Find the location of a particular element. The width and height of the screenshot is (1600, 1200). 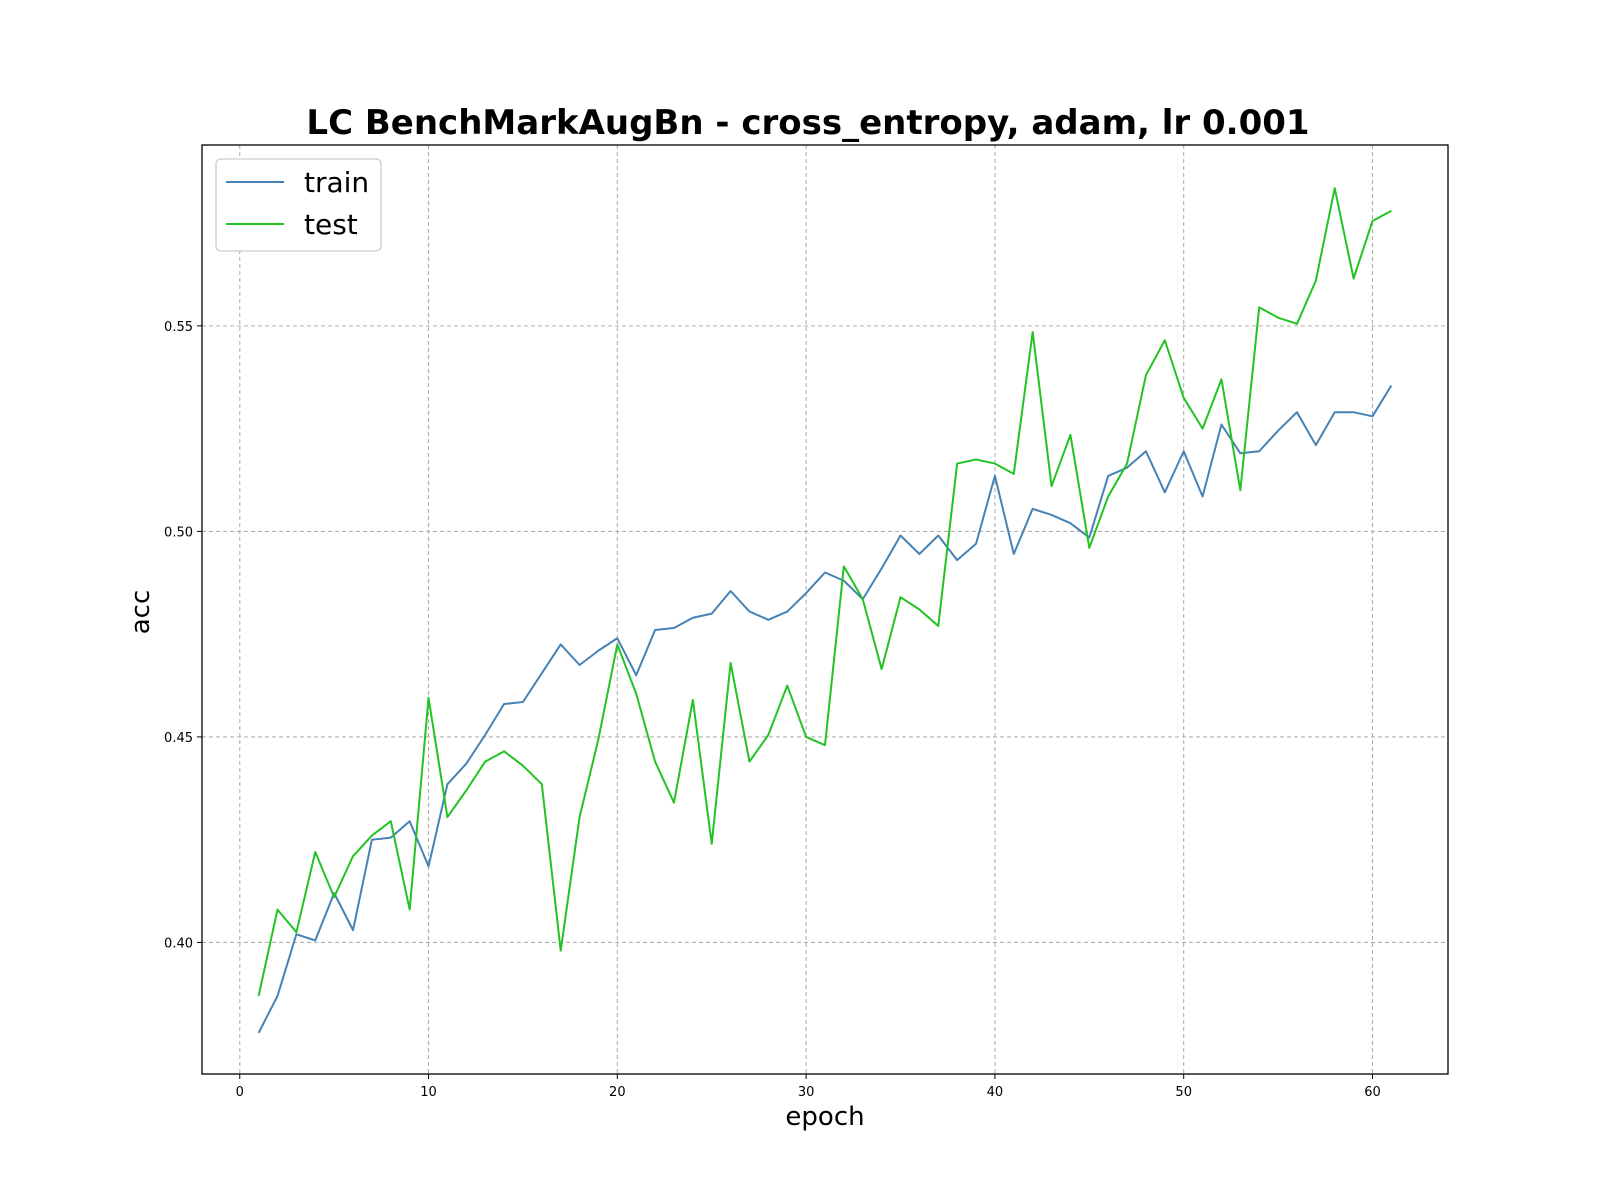

y-tick-label: 0.55 is located at coordinates (178, 327).